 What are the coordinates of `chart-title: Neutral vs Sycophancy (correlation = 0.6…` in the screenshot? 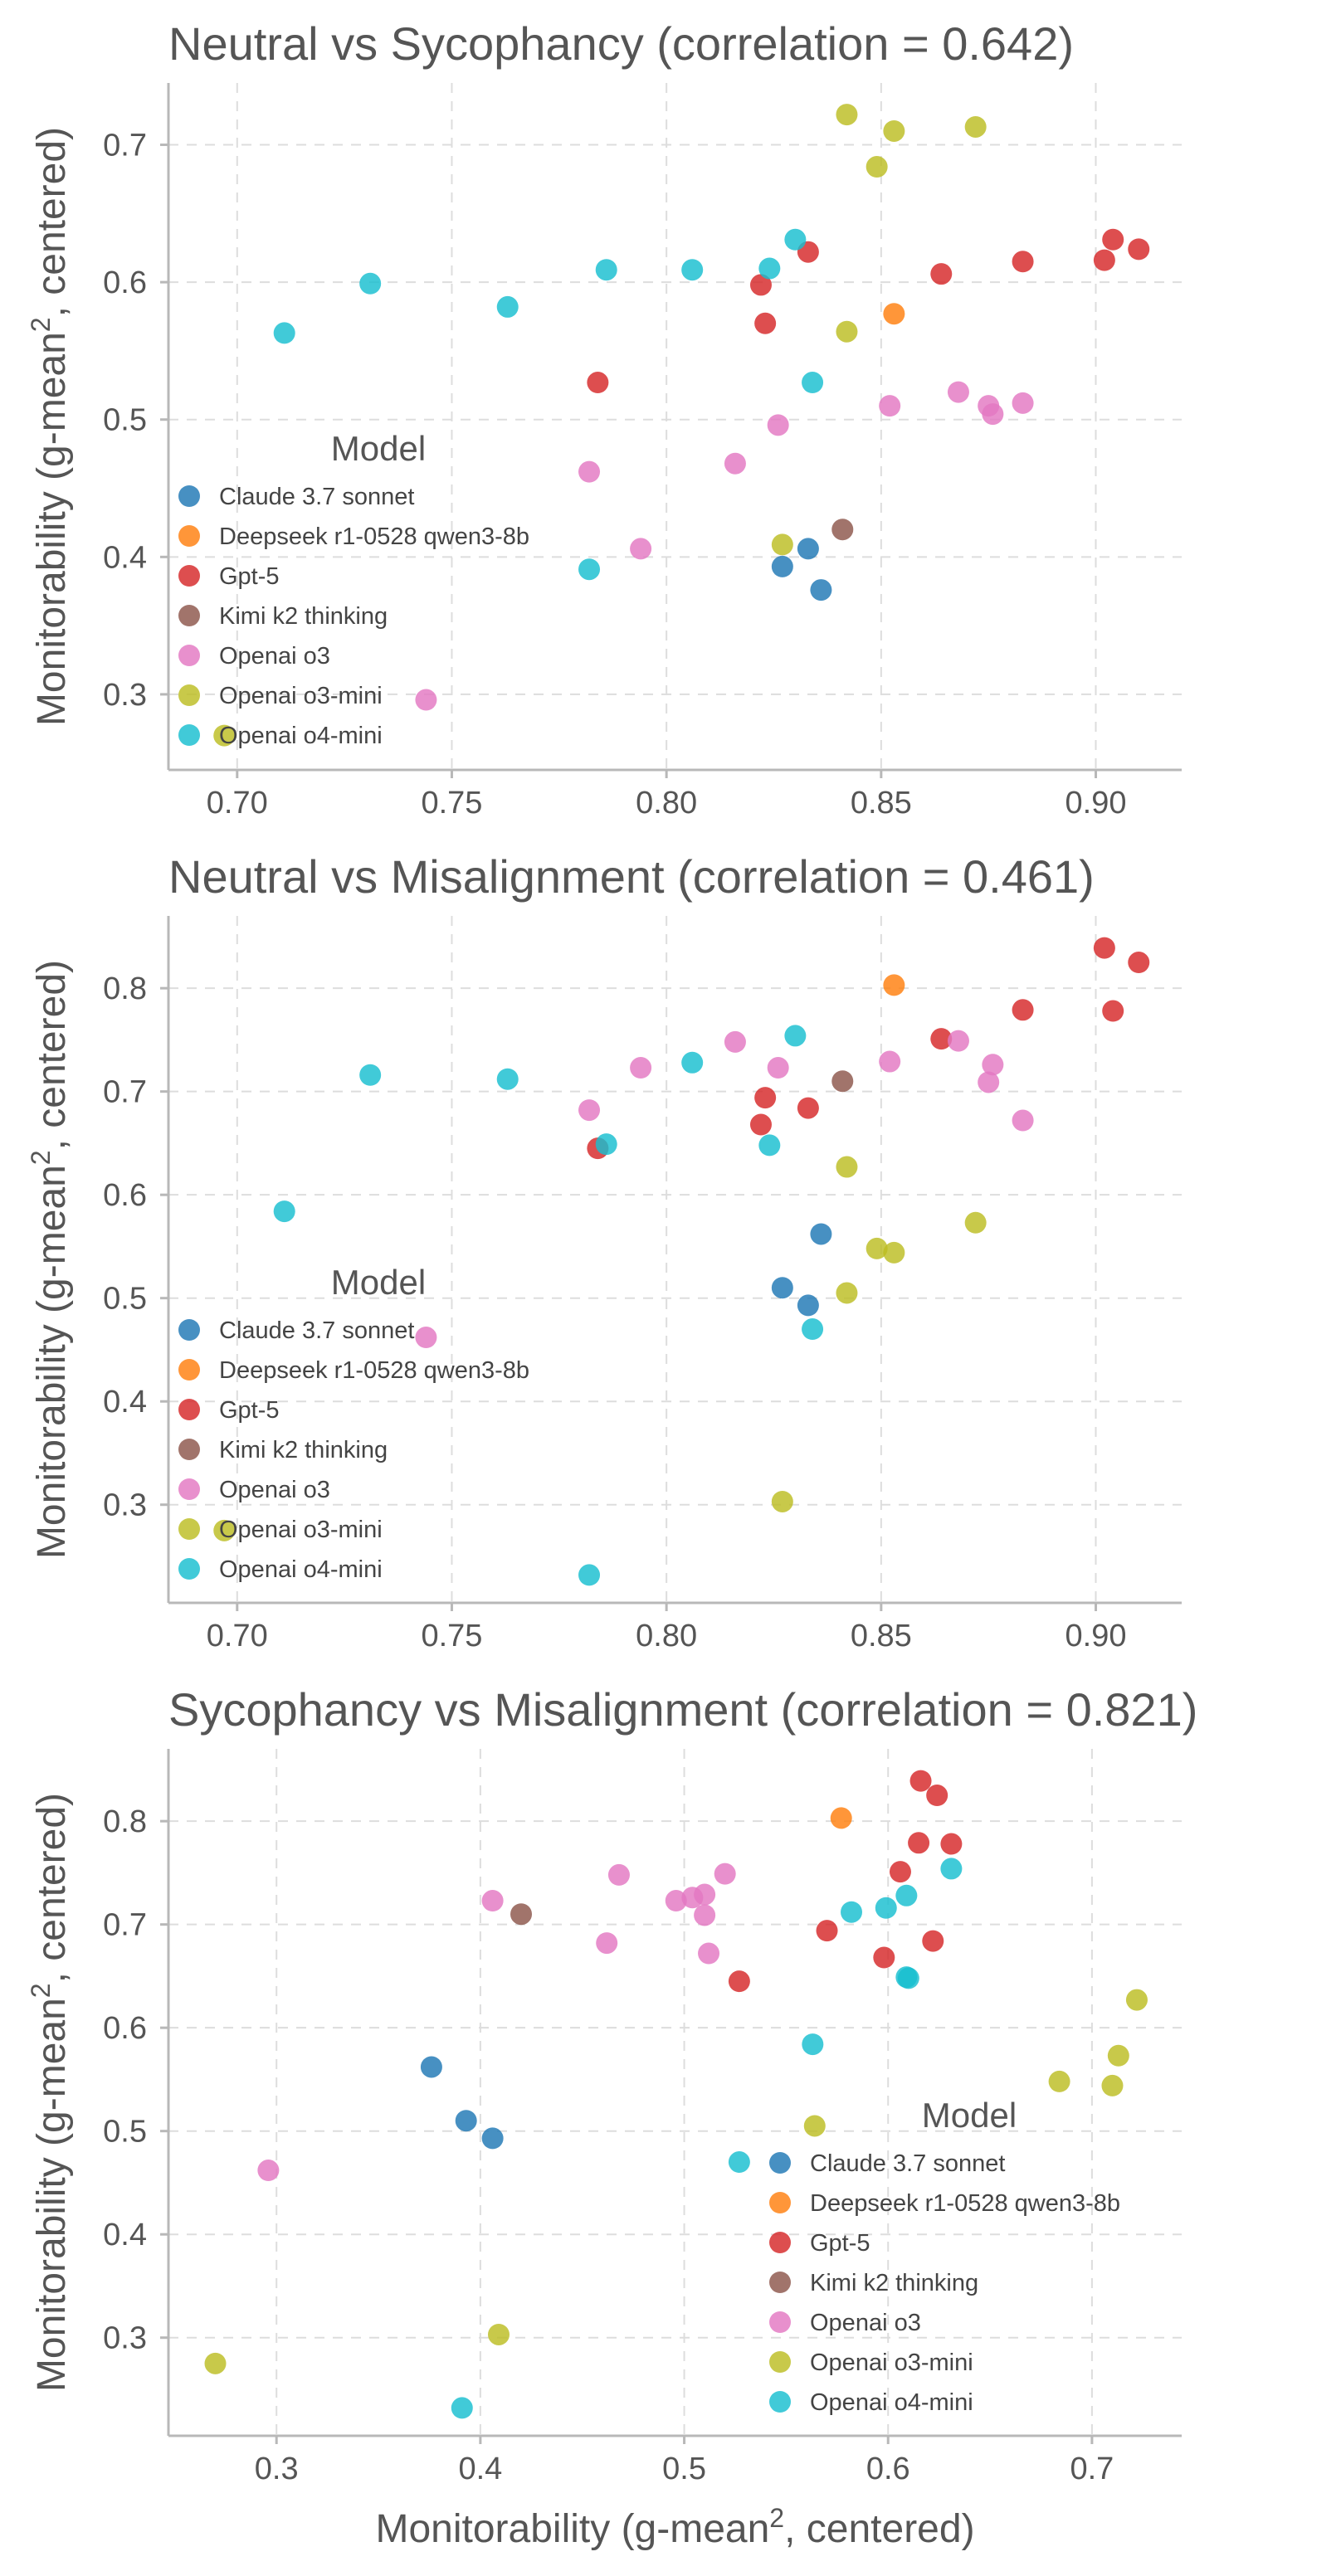 It's located at (621, 43).